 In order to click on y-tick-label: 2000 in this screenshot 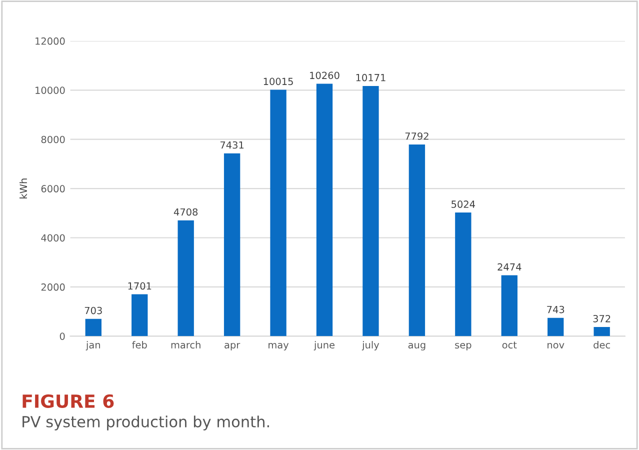, I will do `click(53, 287)`.